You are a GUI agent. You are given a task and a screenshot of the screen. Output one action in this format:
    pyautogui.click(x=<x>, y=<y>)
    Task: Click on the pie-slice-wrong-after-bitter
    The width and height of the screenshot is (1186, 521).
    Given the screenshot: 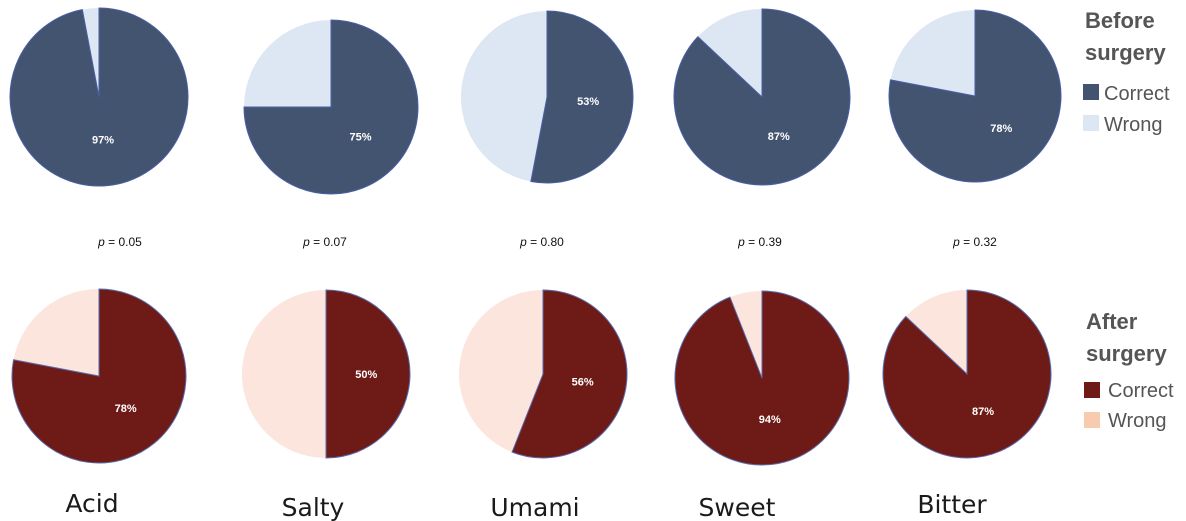 What is the action you would take?
    pyautogui.click(x=936, y=332)
    